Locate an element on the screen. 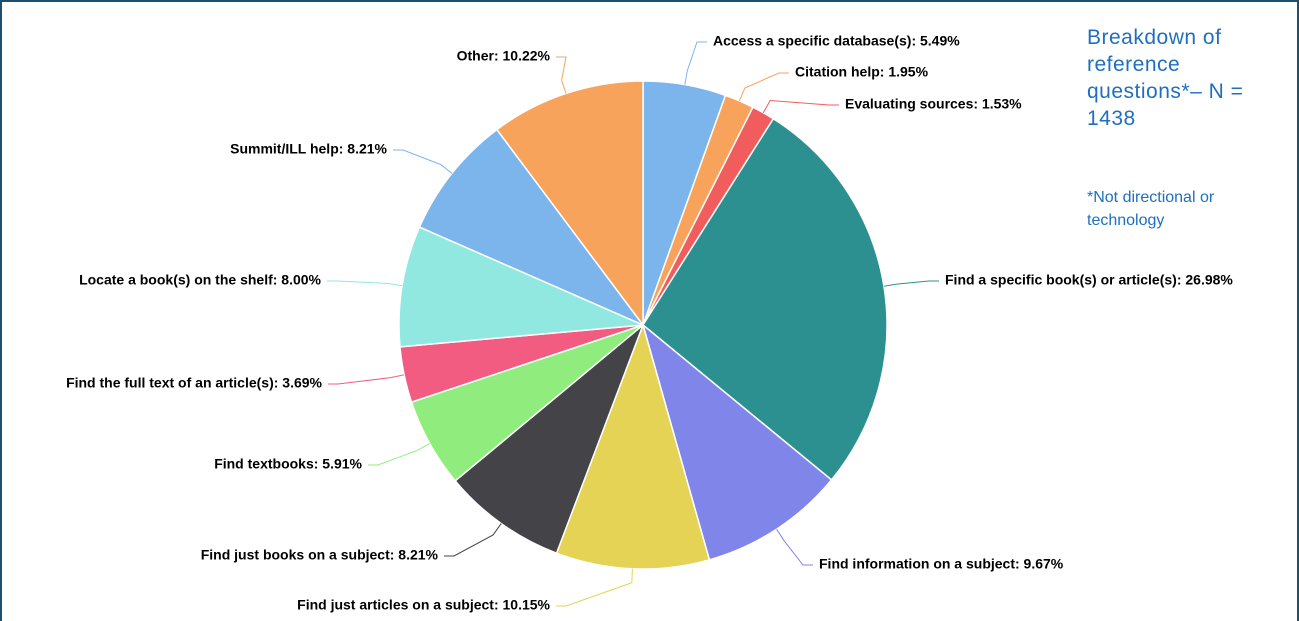 Image resolution: width=1299 pixels, height=621 pixels. data-label: Find information on a subject: 9.67% is located at coordinates (941, 564).